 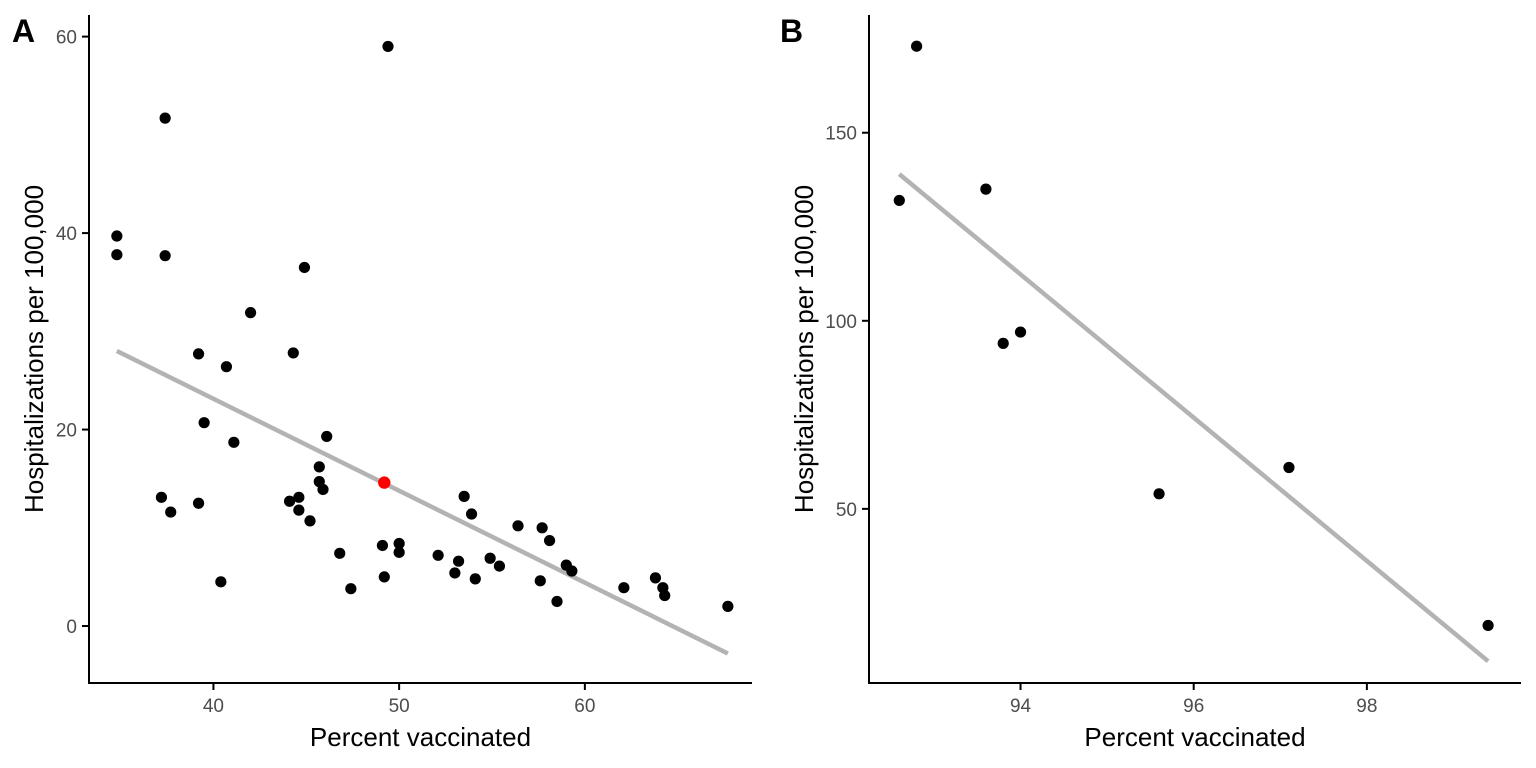 I want to click on highlight-point, so click(x=384, y=482).